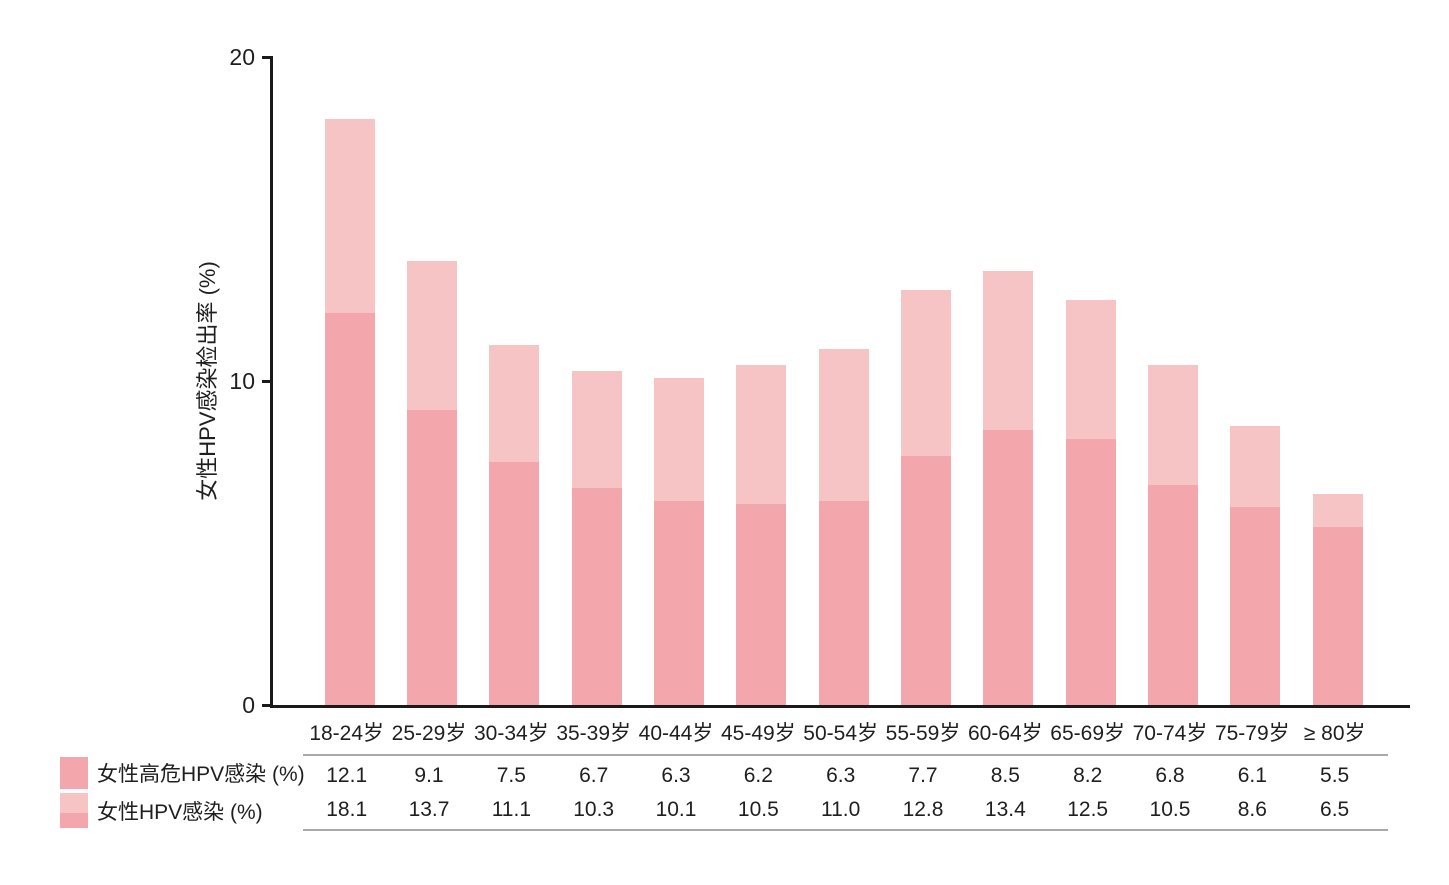 The width and height of the screenshot is (1449, 885). Describe the element at coordinates (1335, 775) in the screenshot. I see `value-cell-highrisk: 5.5` at that location.